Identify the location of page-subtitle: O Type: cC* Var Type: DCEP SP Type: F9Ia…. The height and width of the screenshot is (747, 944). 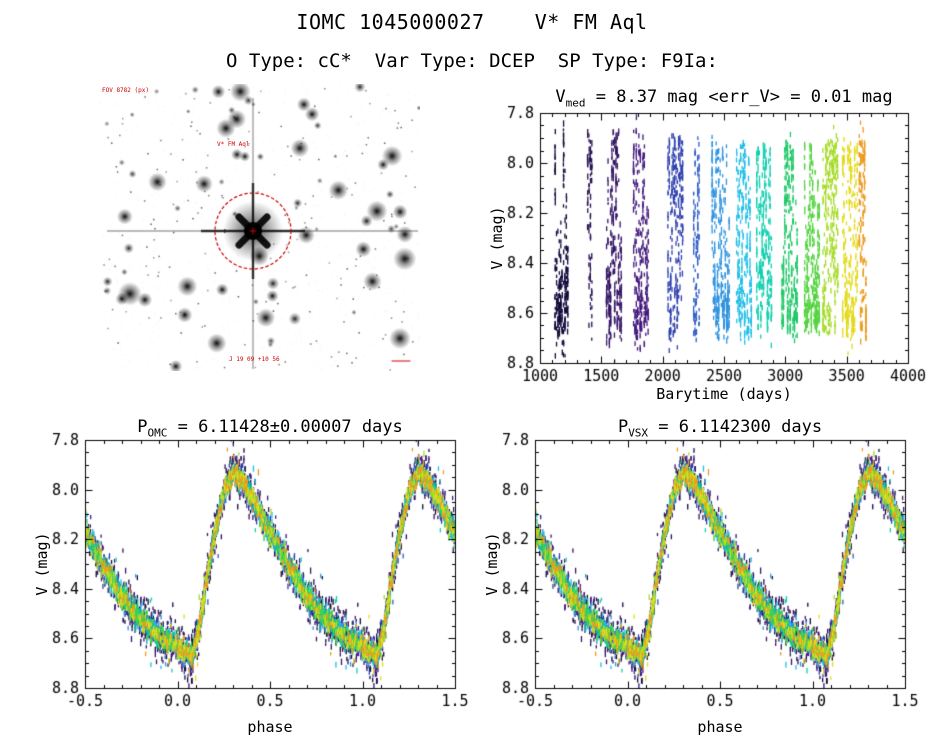
(472, 61).